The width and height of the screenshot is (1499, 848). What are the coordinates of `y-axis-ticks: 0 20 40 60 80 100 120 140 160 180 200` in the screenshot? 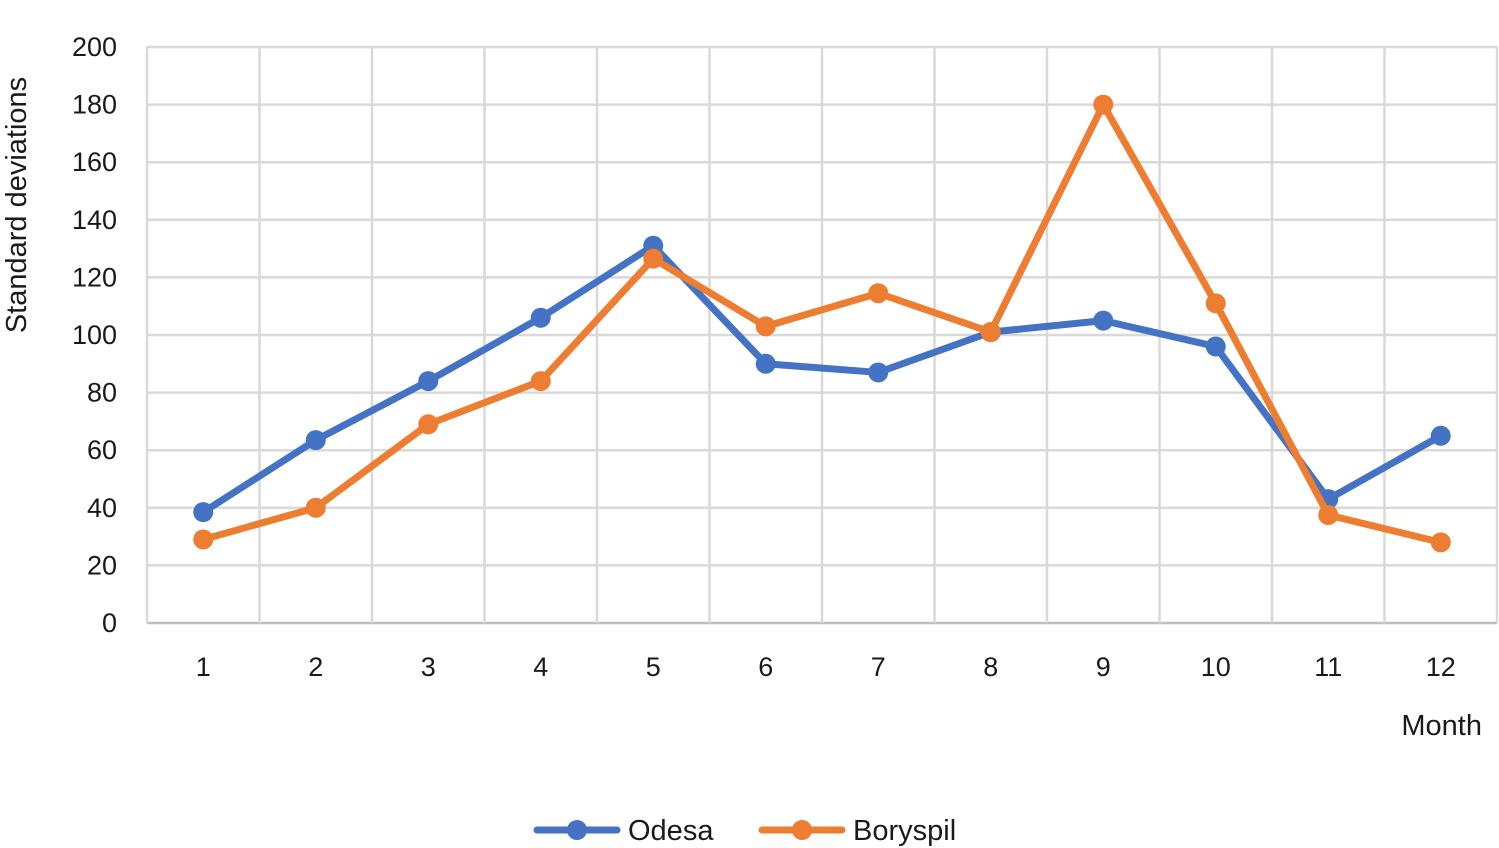 It's located at (94, 335).